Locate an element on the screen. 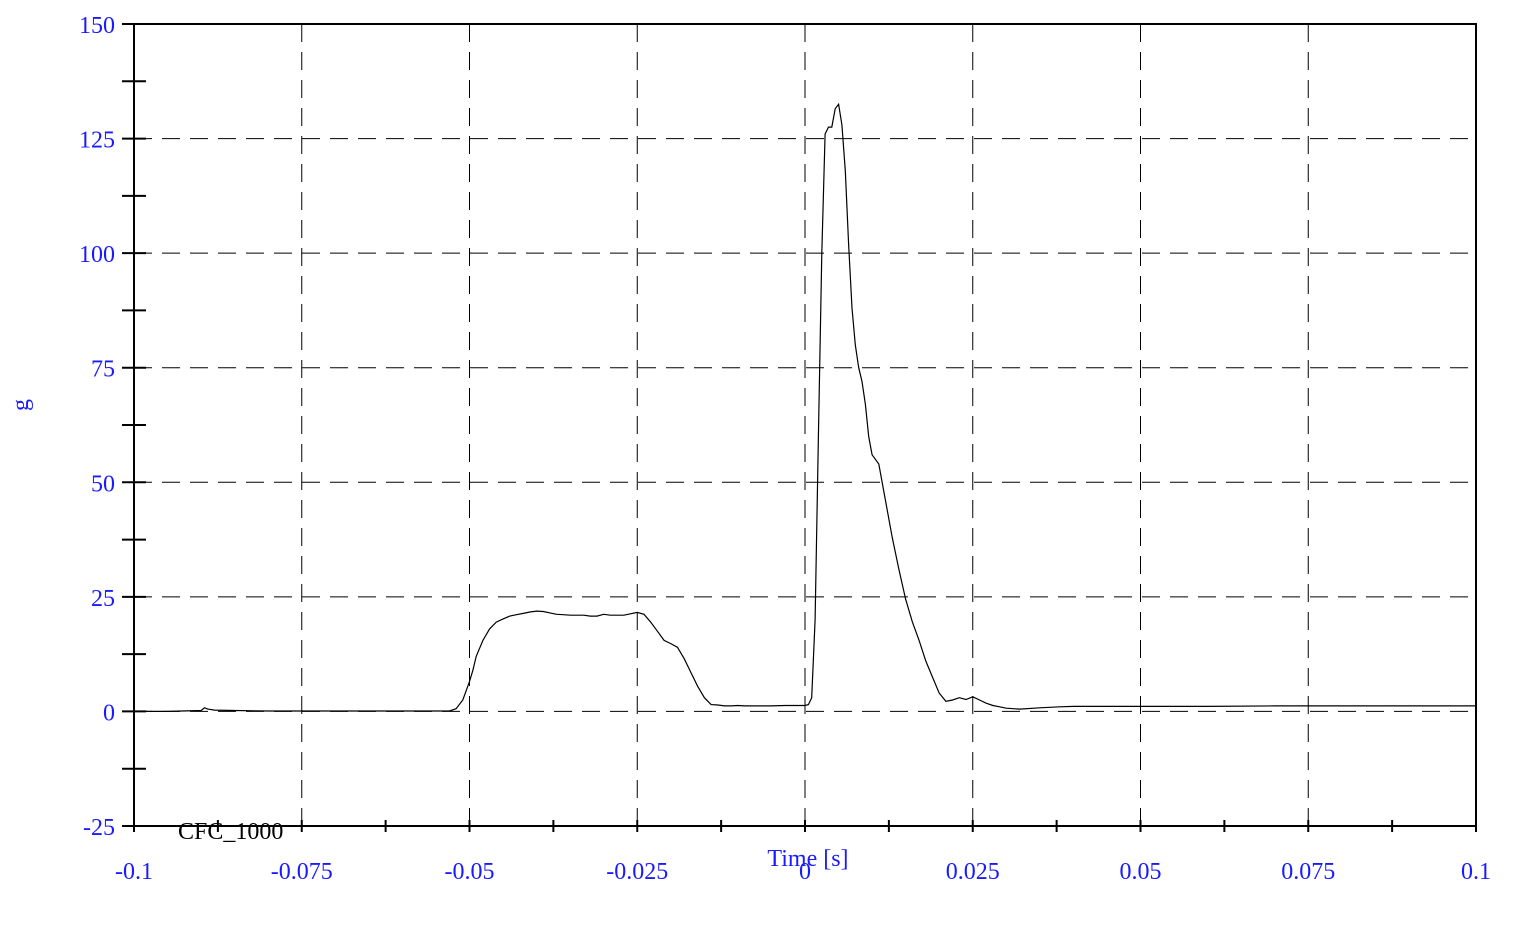 This screenshot has height=931, width=1517. x-axis-title: Time [s] is located at coordinates (807, 859).